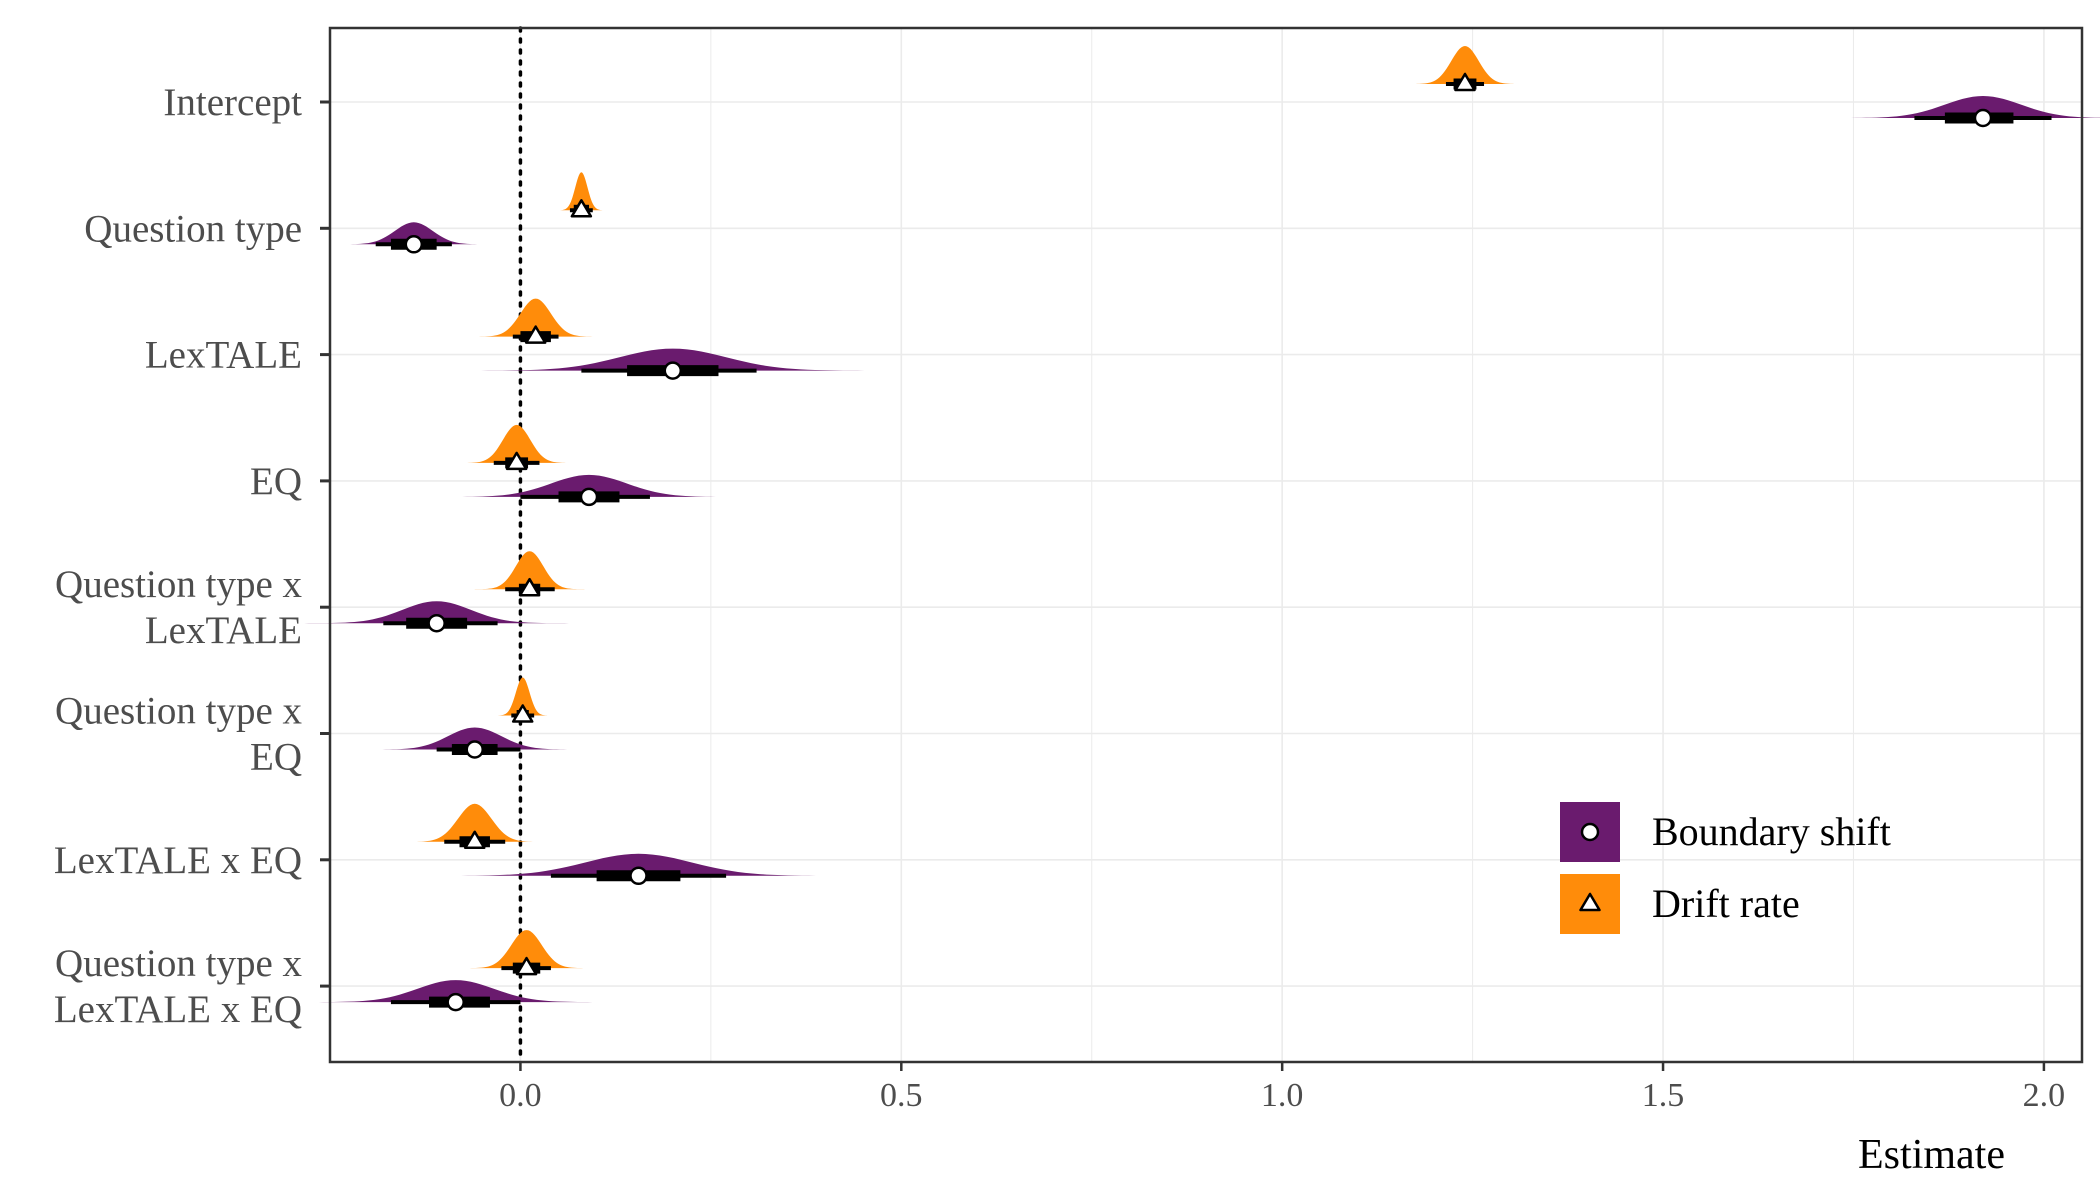  What do you see at coordinates (901, 1095) in the screenshot?
I see `x-tick-label: 0.5` at bounding box center [901, 1095].